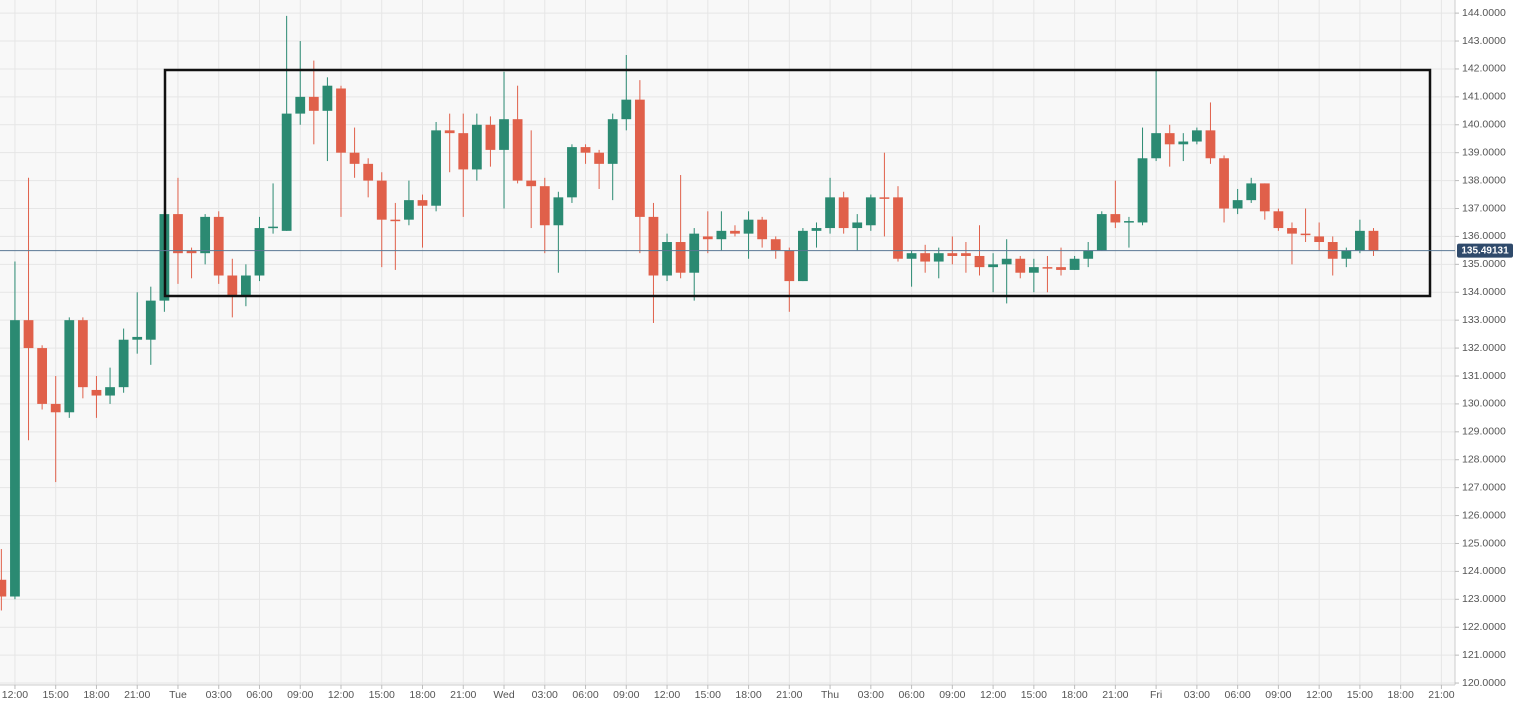  Describe the element at coordinates (1484, 376) in the screenshot. I see `y-tick-label: 131.0000` at that location.